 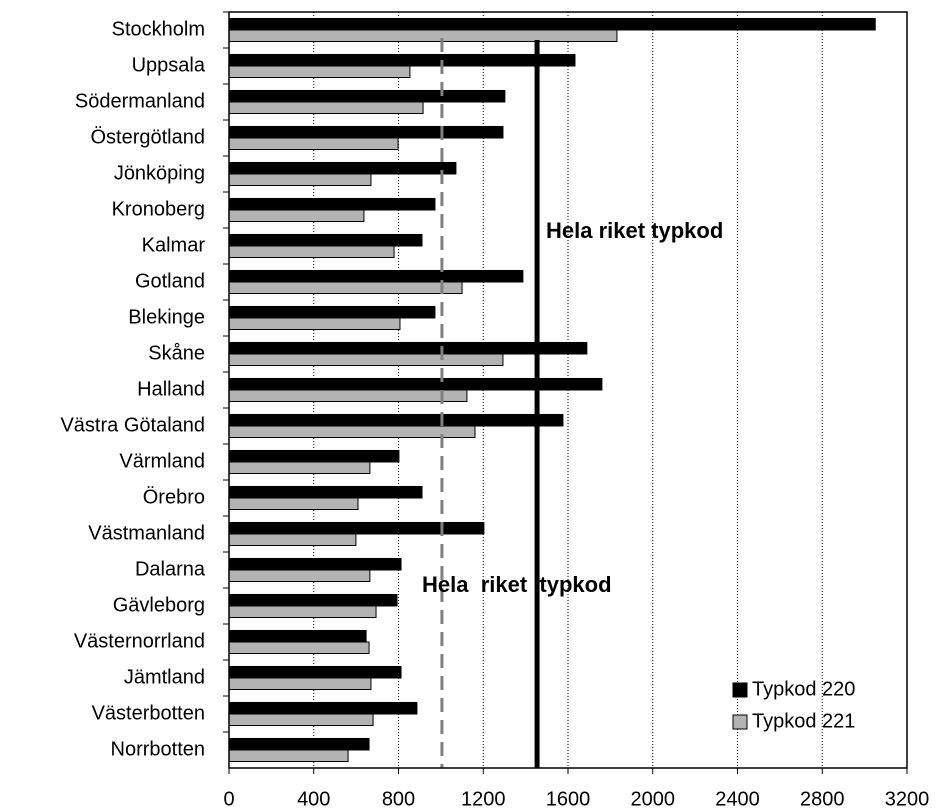 What do you see at coordinates (159, 173) in the screenshot?
I see `y-tick-label: Jönköping` at bounding box center [159, 173].